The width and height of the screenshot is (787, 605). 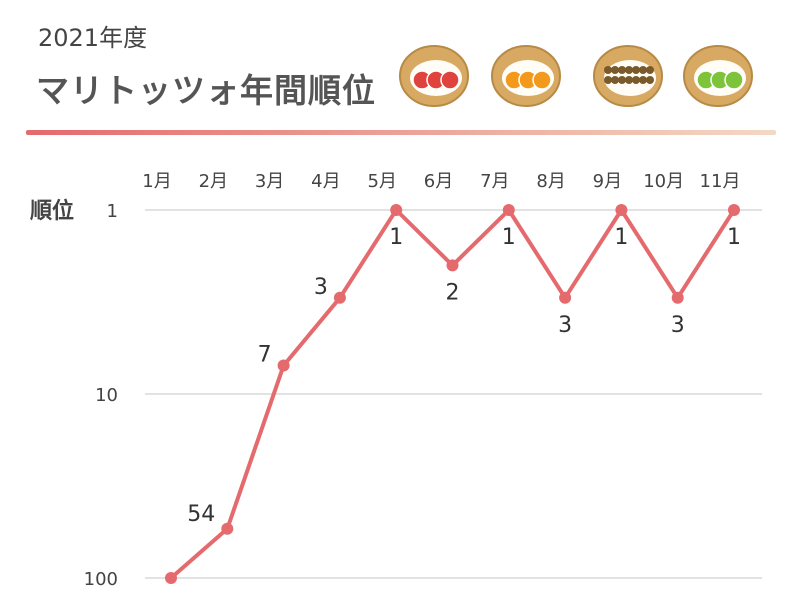 What do you see at coordinates (101, 579) in the screenshot?
I see `y-tick-label: 100` at bounding box center [101, 579].